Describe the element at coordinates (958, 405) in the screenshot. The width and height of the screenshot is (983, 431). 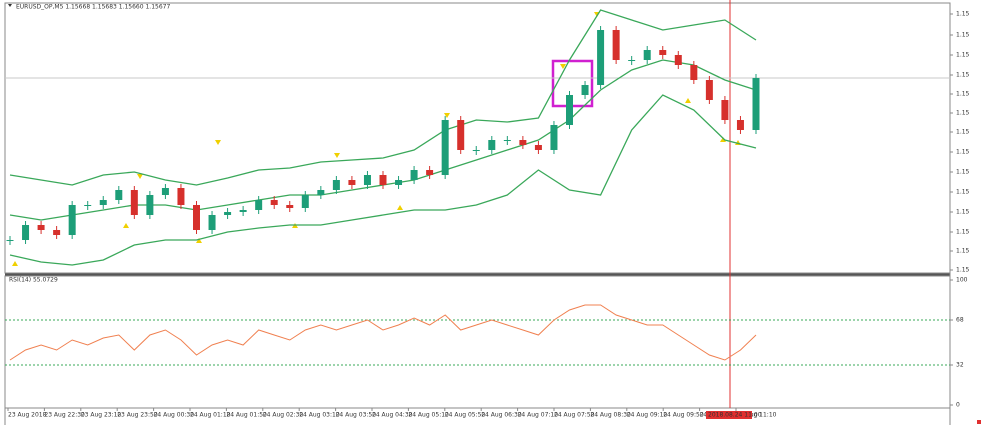
I see `y-tick-label: 0` at that location.